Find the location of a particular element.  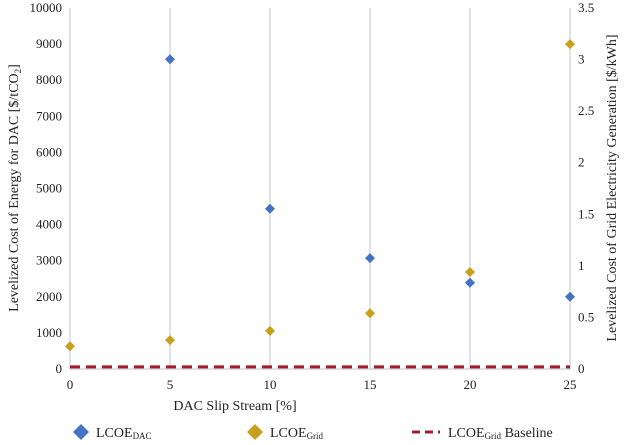

svg-text: LCOEGrid is located at coordinates (297, 433).